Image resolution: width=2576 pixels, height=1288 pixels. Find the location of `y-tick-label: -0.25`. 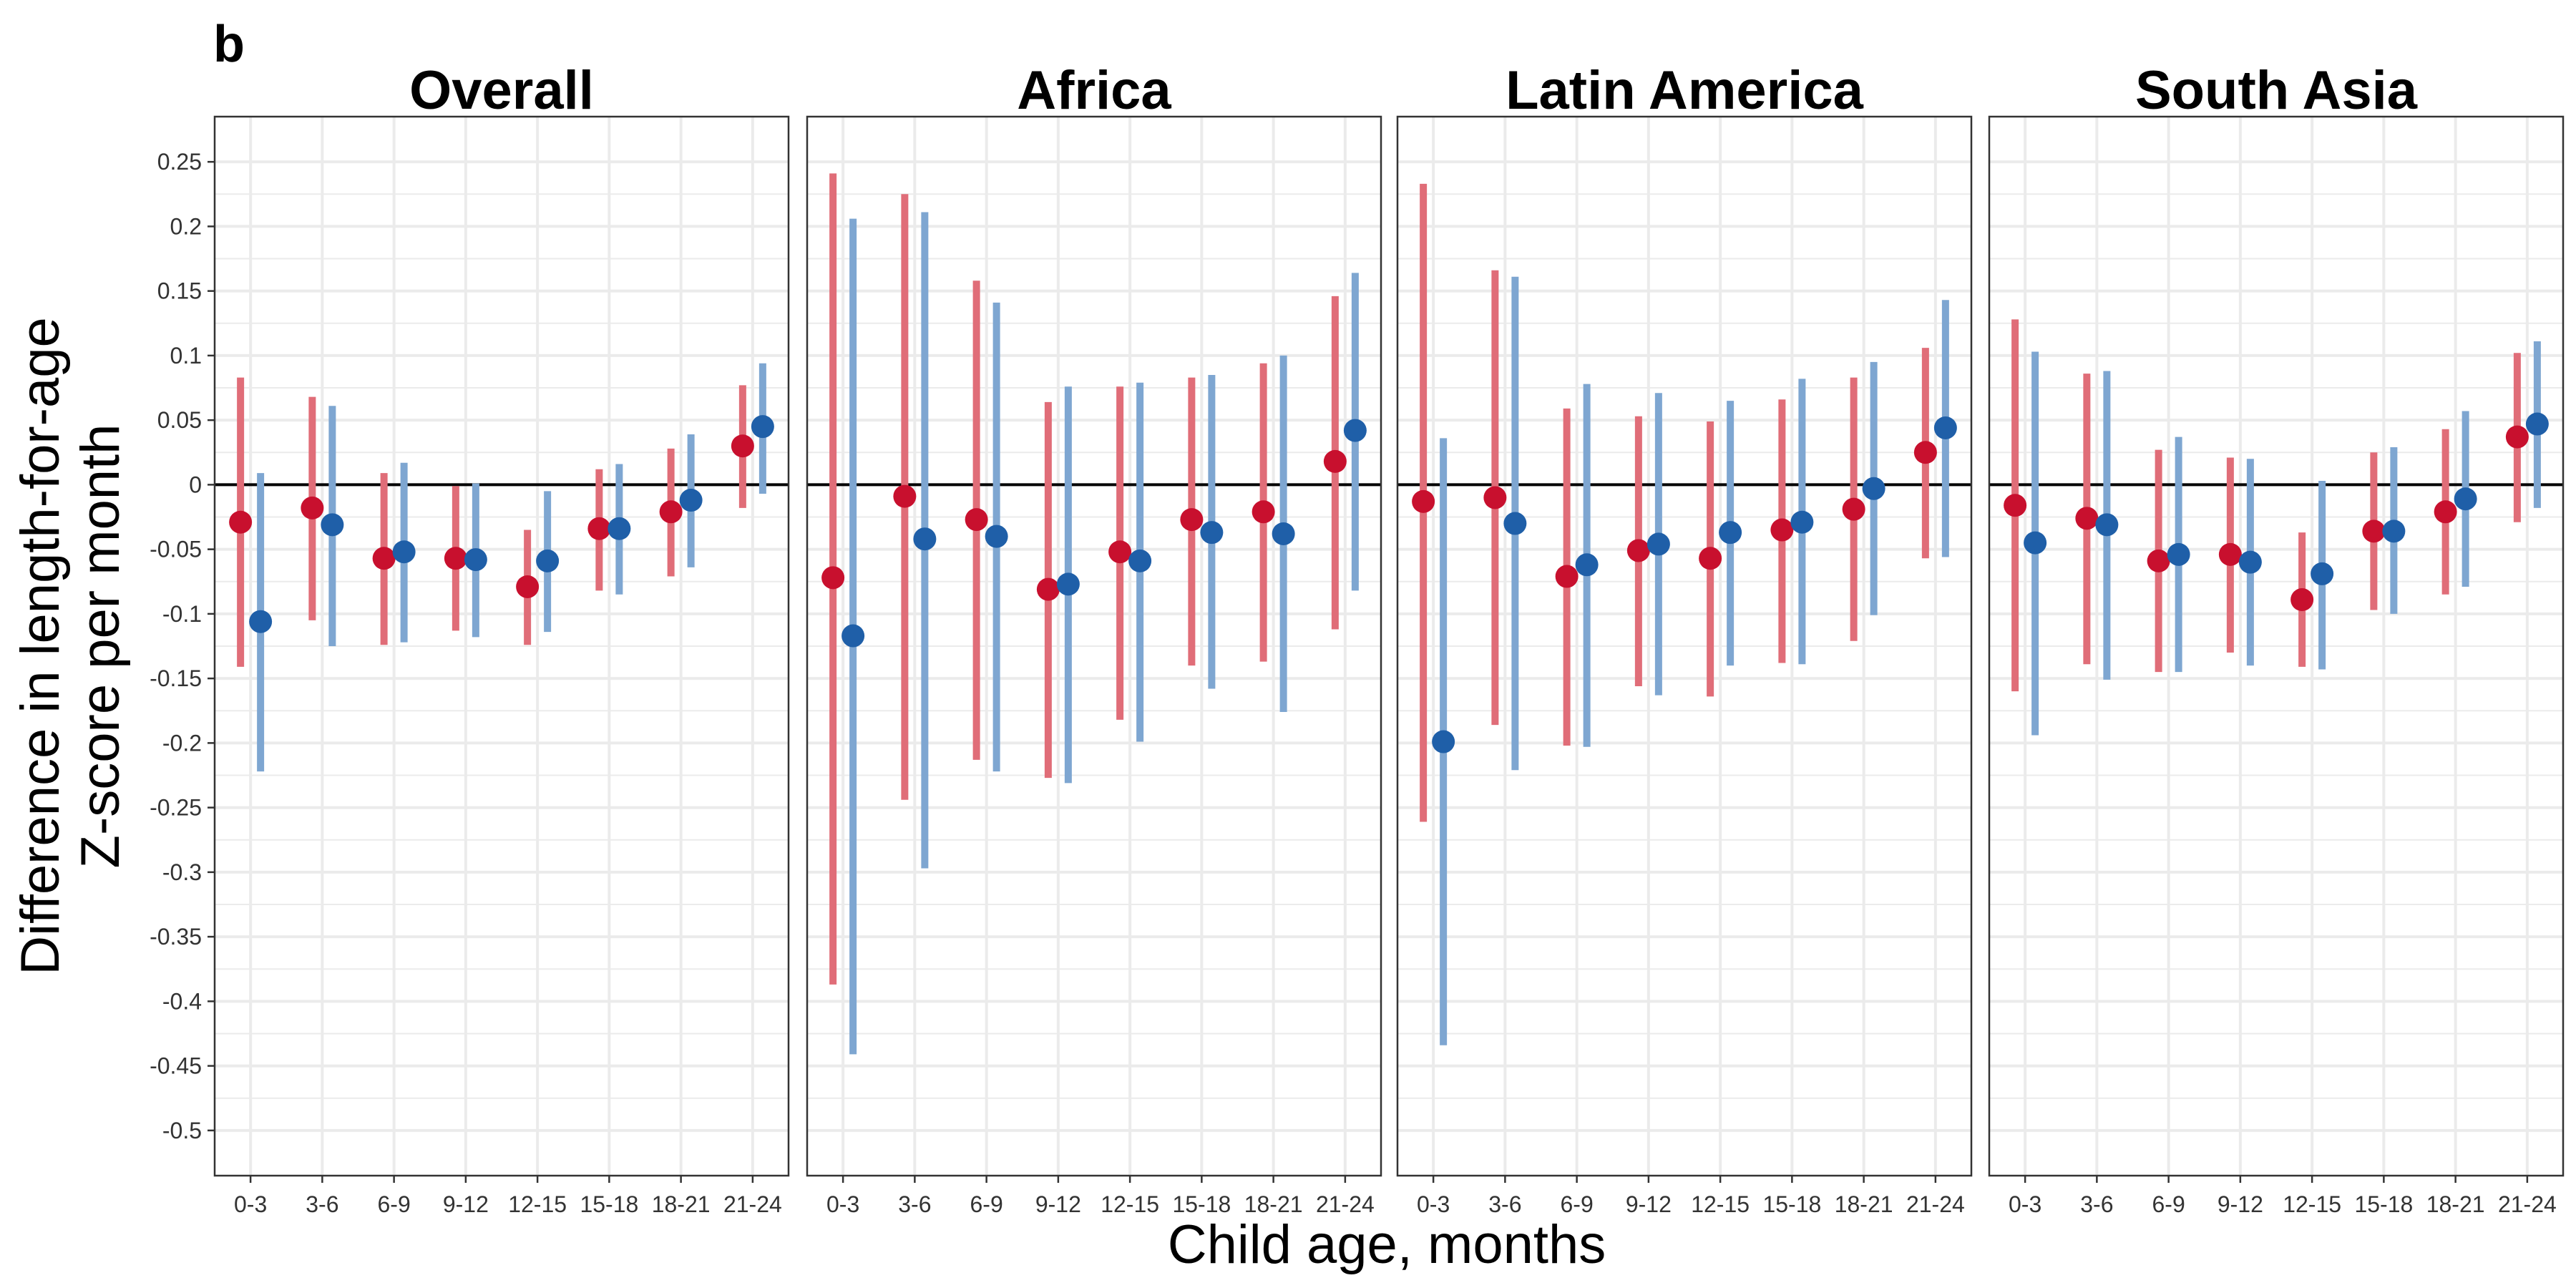

y-tick-label: -0.25 is located at coordinates (176, 808).